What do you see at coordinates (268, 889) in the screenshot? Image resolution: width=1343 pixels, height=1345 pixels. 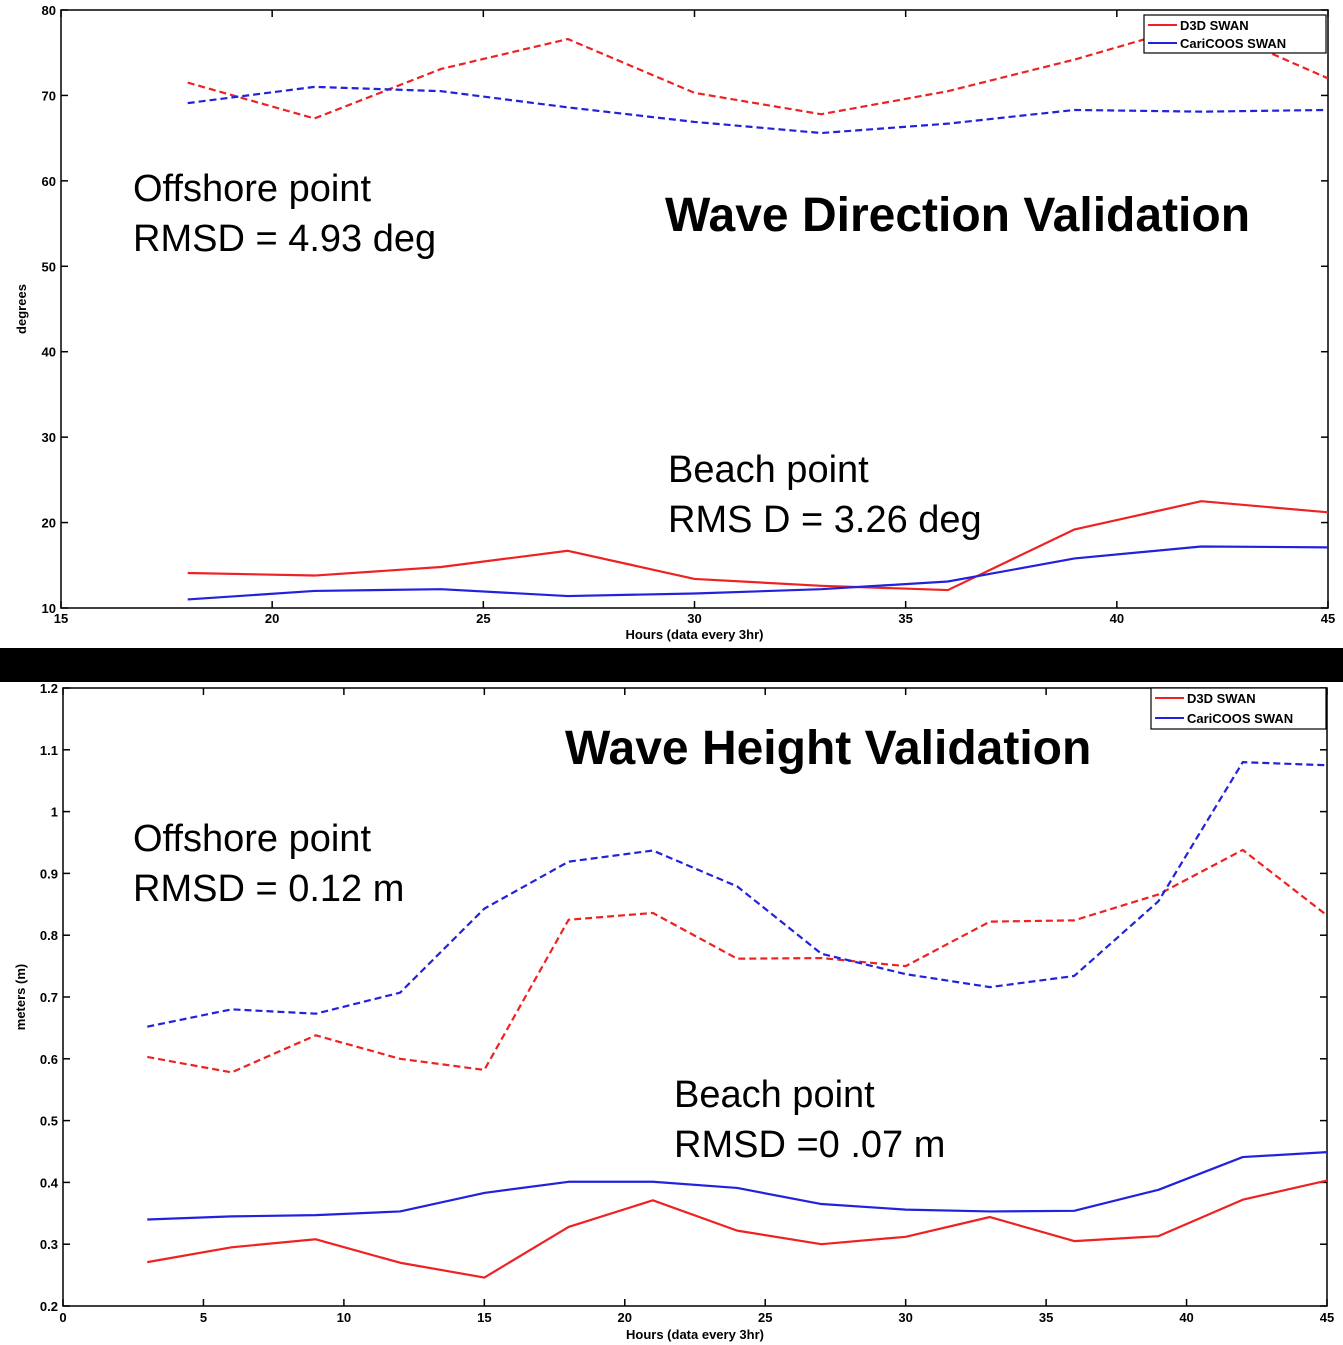 I see `height-annotation-offshore-line: RMSD = 0.12 m` at bounding box center [268, 889].